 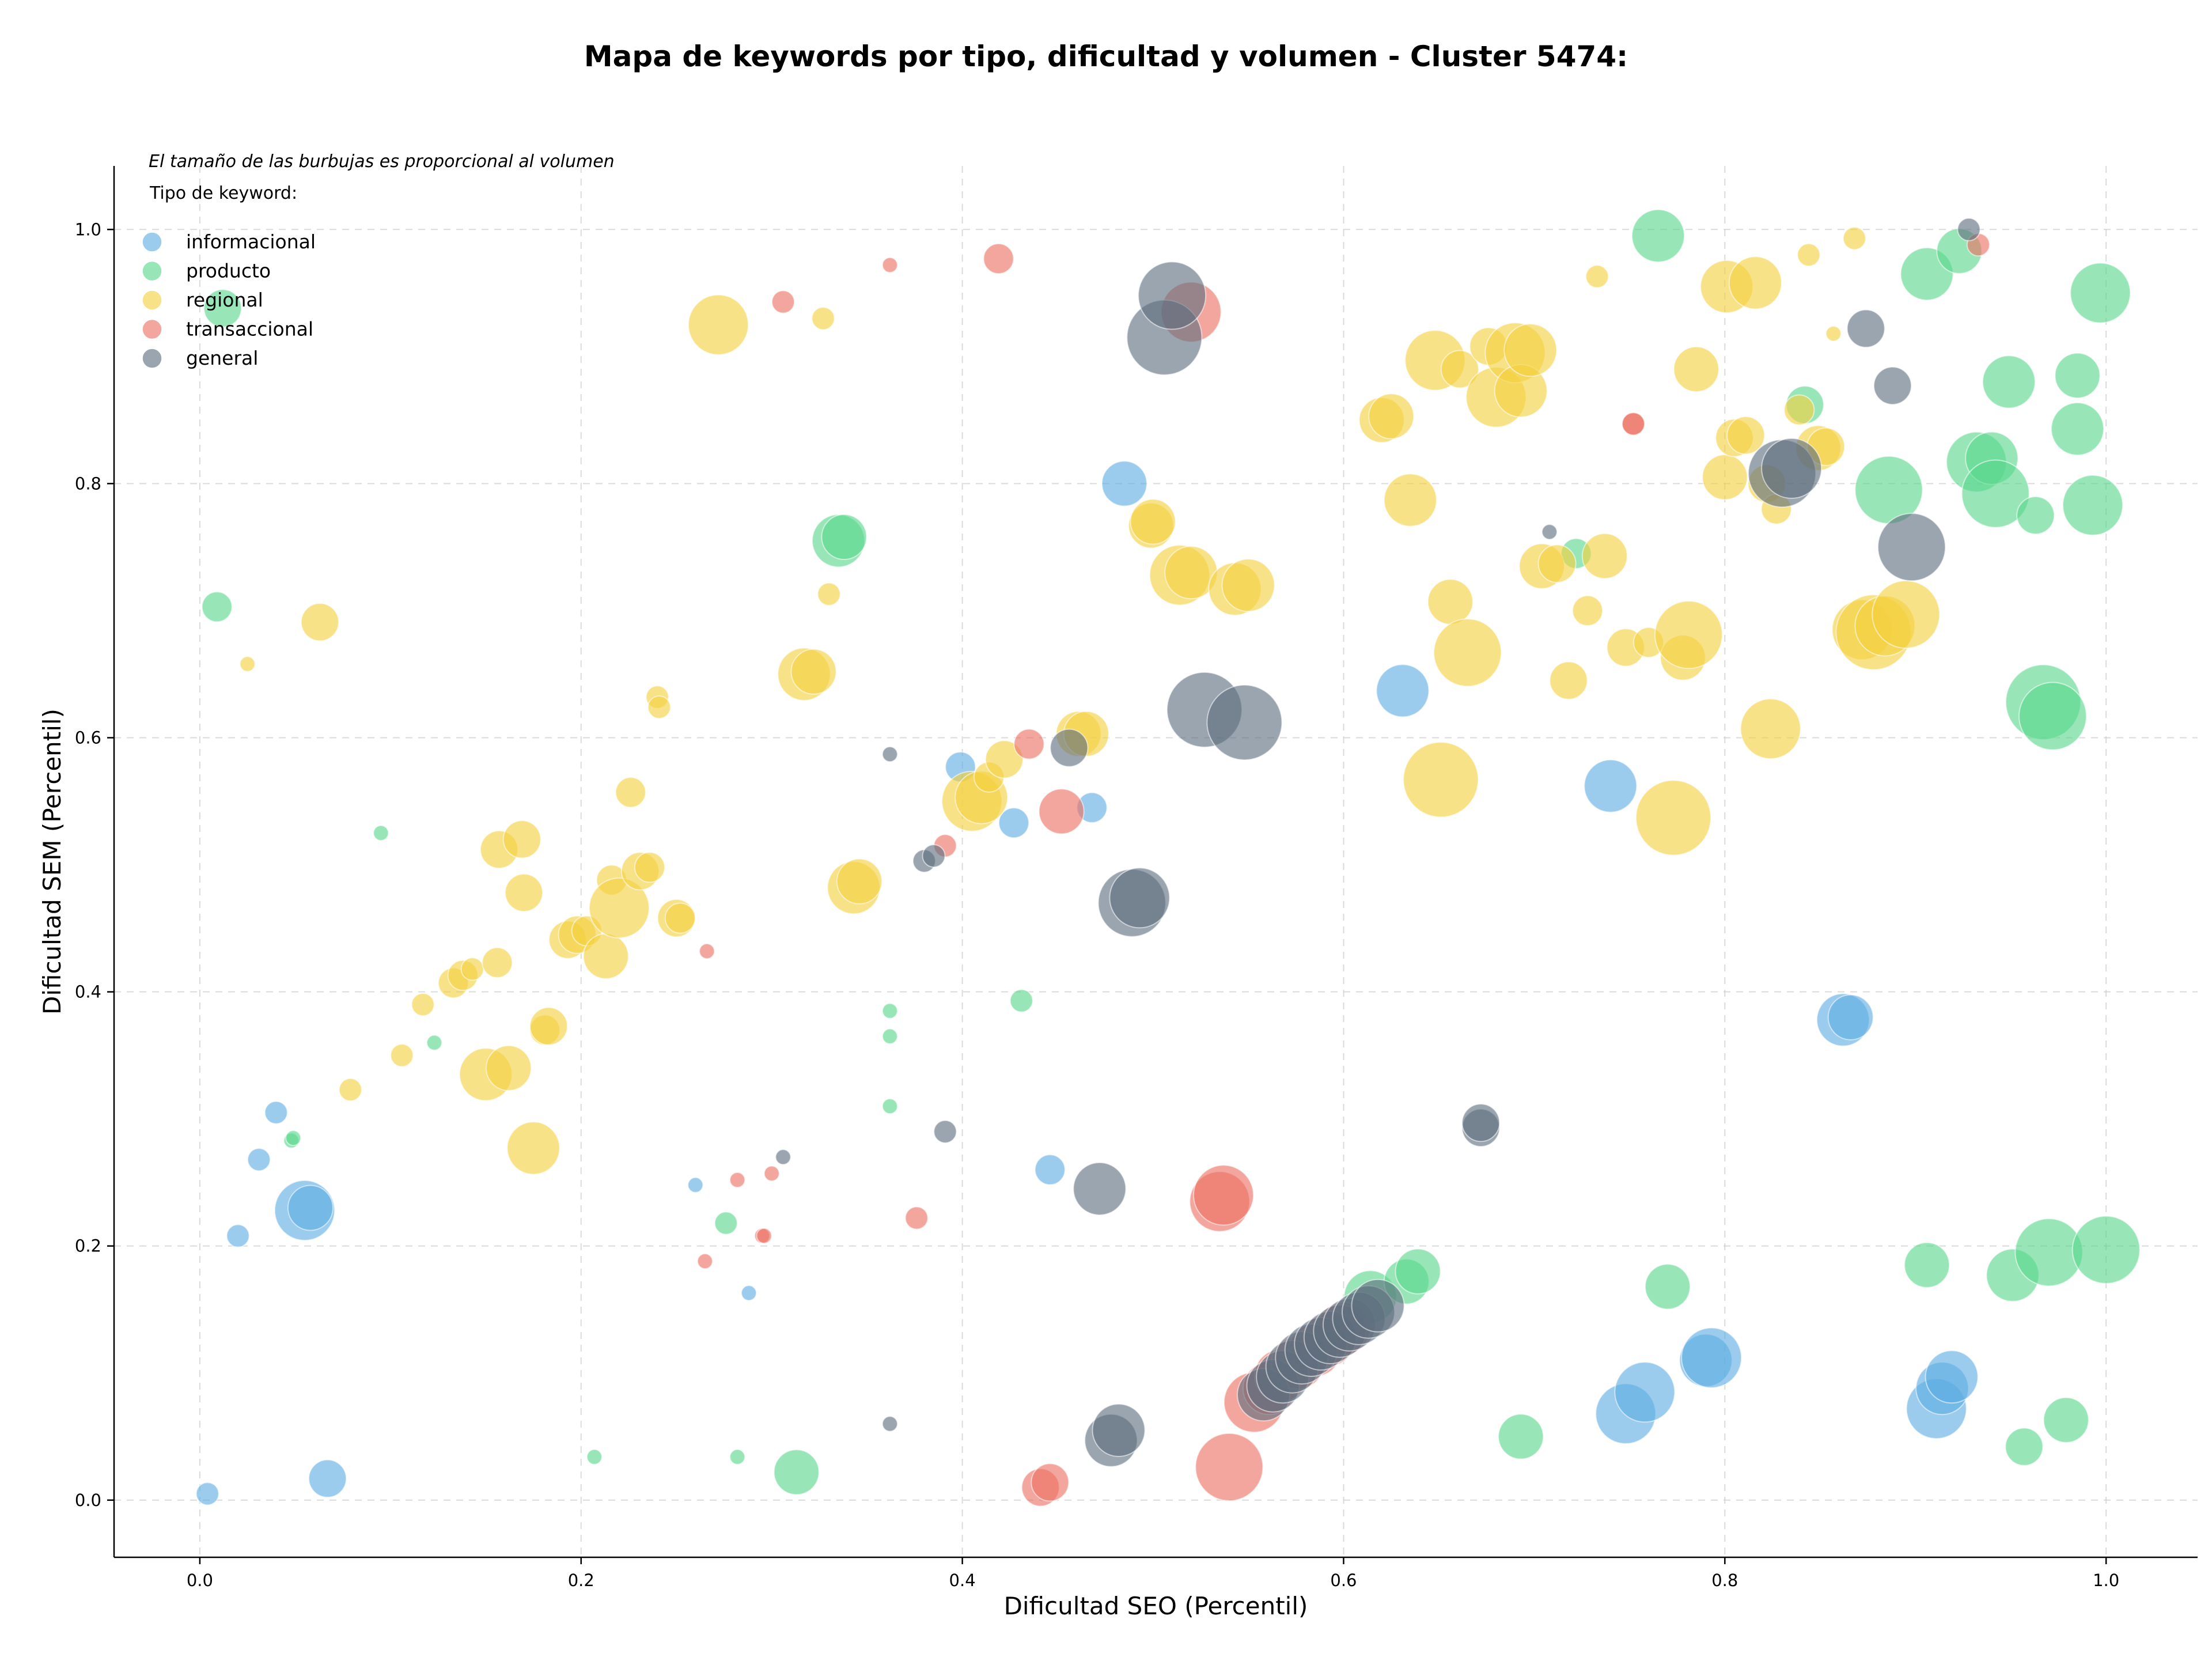 What do you see at coordinates (962, 1580) in the screenshot?
I see `x-tick-label-0-4: 0.4` at bounding box center [962, 1580].